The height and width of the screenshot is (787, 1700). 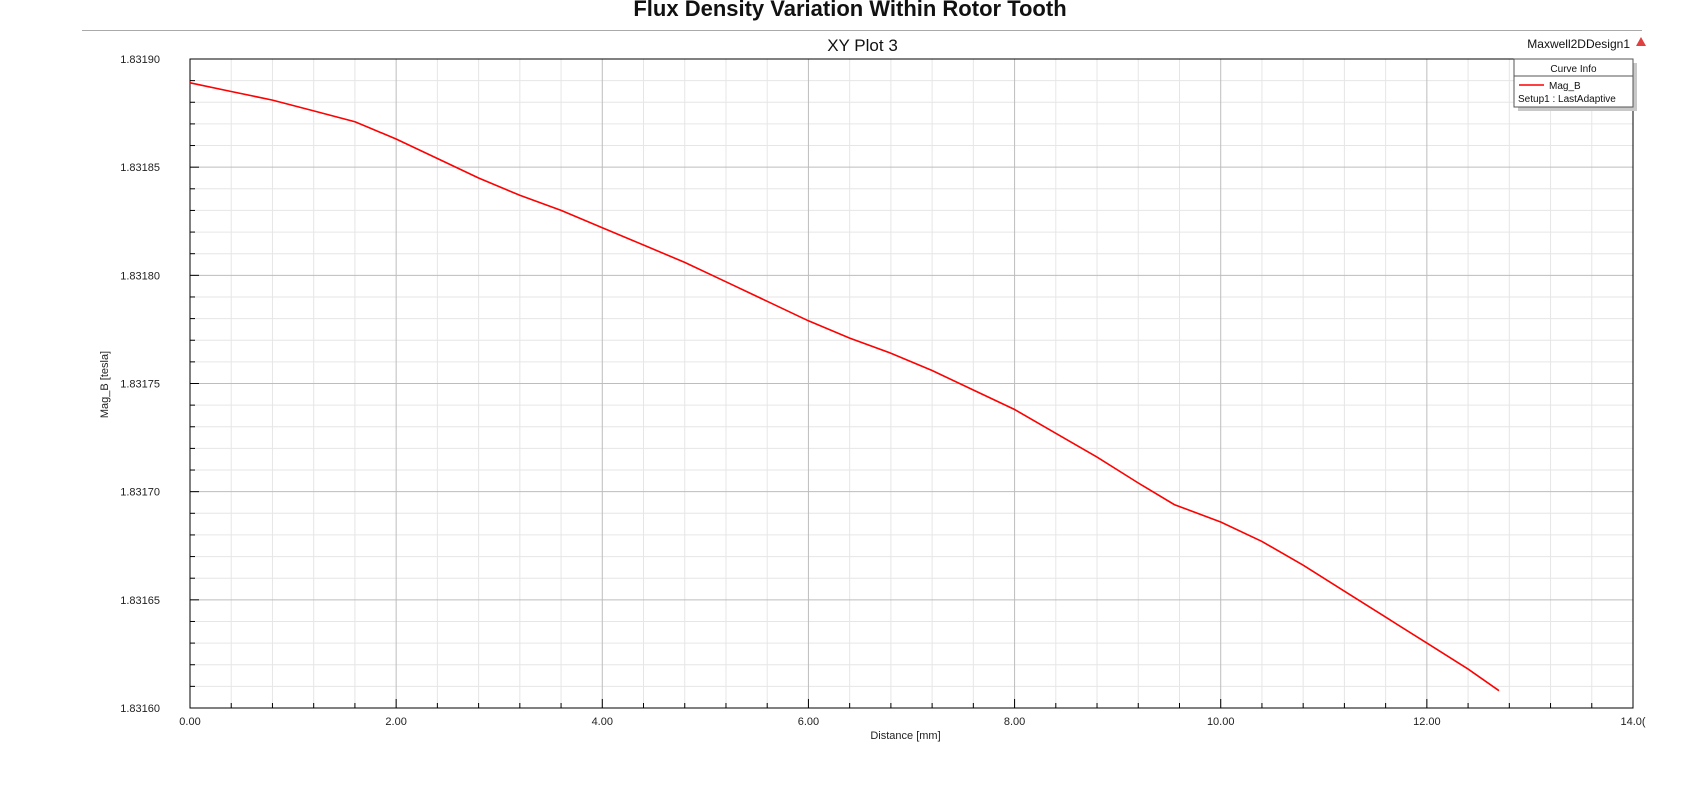 What do you see at coordinates (602, 722) in the screenshot?
I see `x-tick-label: 4.00` at bounding box center [602, 722].